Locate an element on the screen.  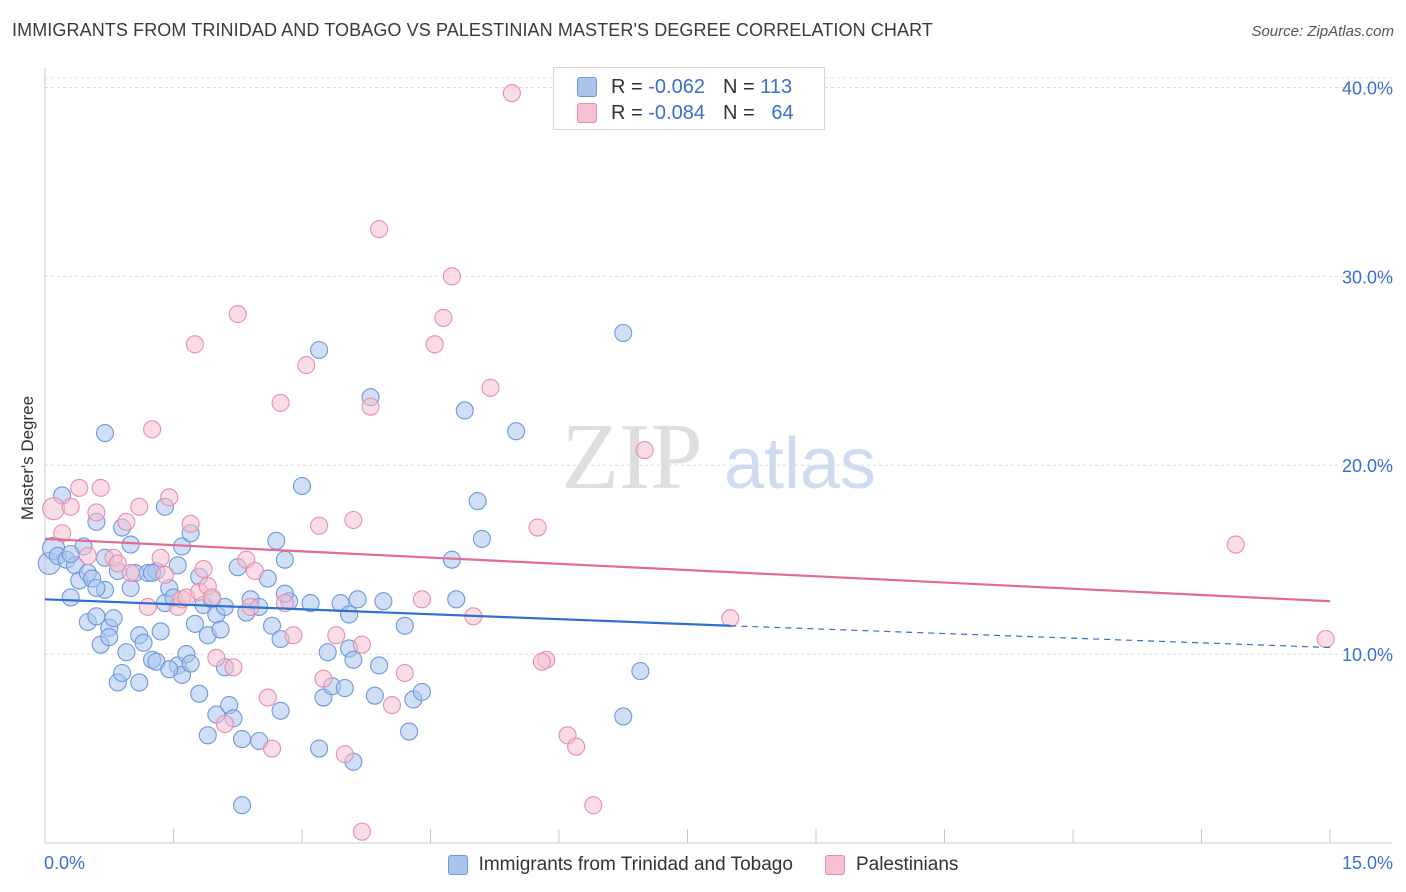
stats-legend-row: R = -0.084 N = 64 is located at coordinates (685, 113).